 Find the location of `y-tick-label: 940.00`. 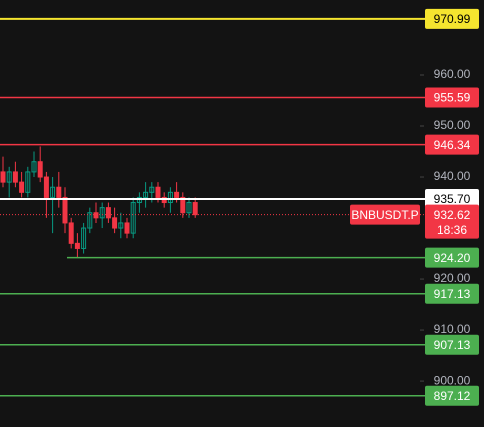

y-tick-label: 940.00 is located at coordinates (452, 176).